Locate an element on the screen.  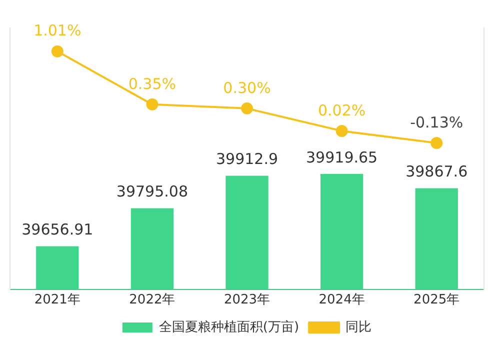
data-label: 39919.65 is located at coordinates (342, 157).